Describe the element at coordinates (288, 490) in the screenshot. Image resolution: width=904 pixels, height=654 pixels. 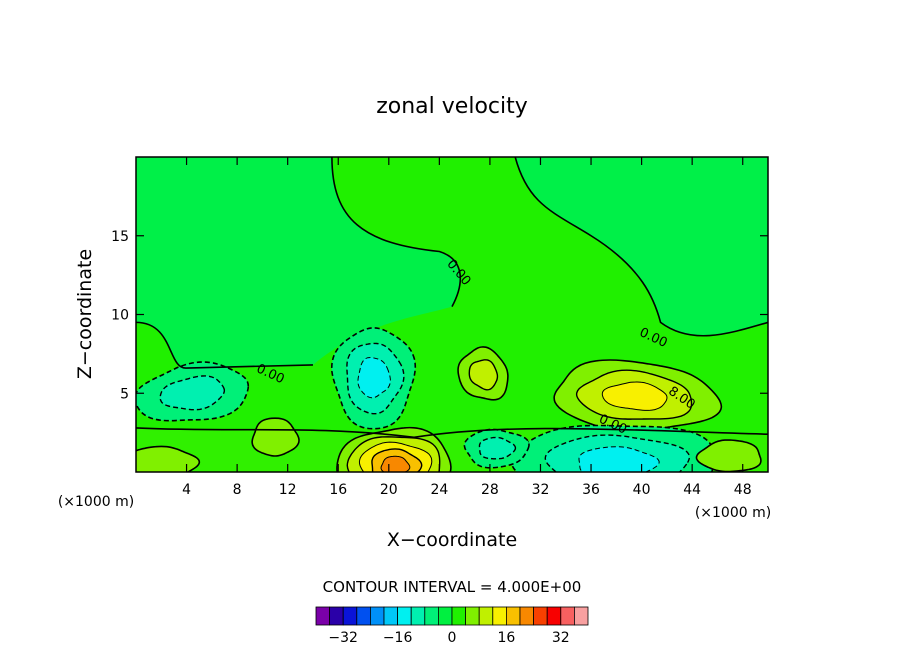
I see `x-tick-label: 12` at that location.